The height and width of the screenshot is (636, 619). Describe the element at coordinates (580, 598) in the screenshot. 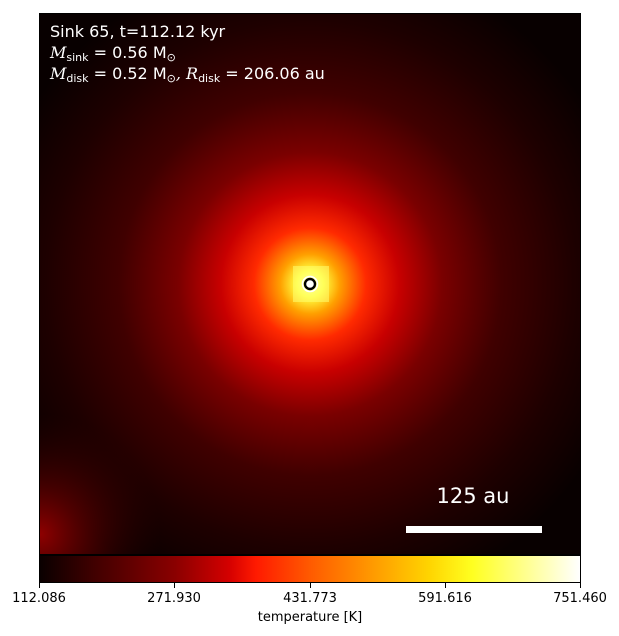

I see `colorbar-tick-label: 751.460` at that location.